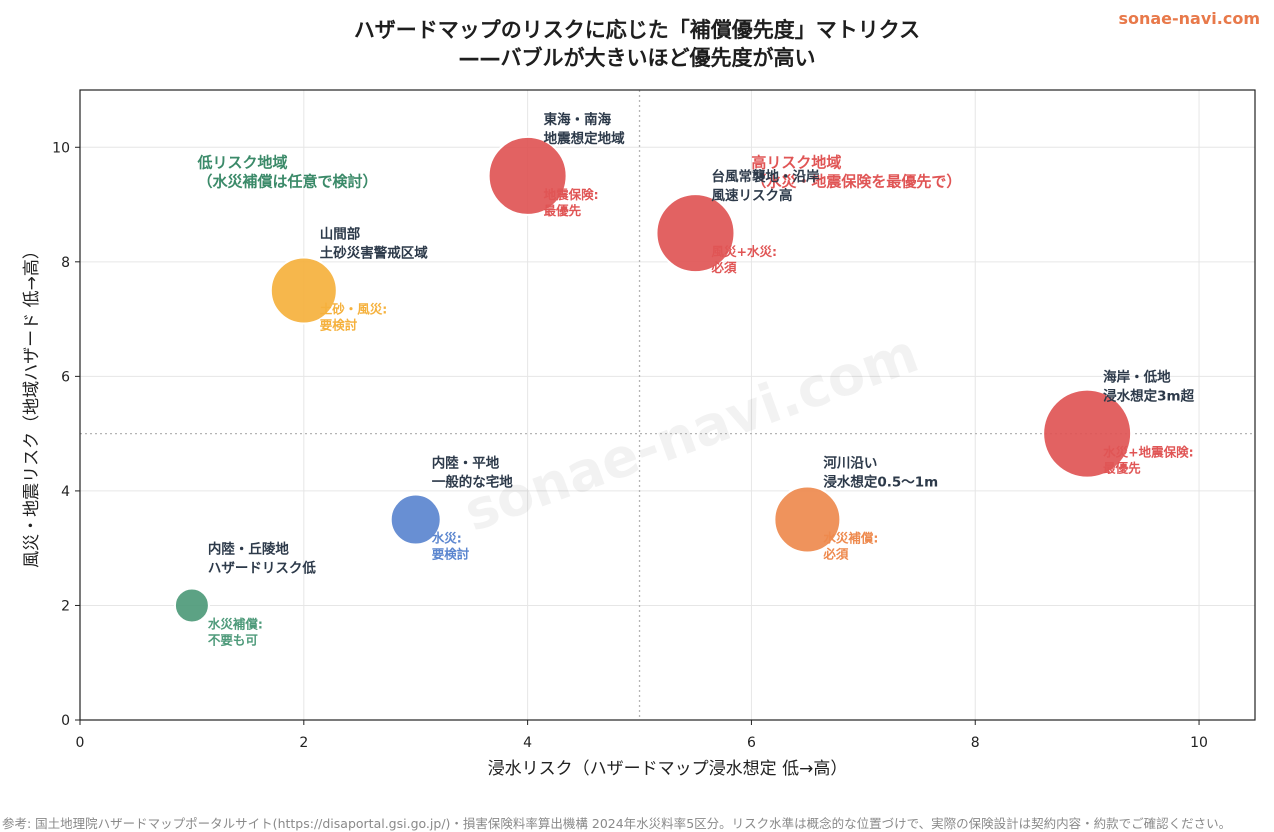 The height and width of the screenshot is (832, 1274). Describe the element at coordinates (743, 251) in the screenshot. I see `bubble-note-line: 風災+水災:` at that location.